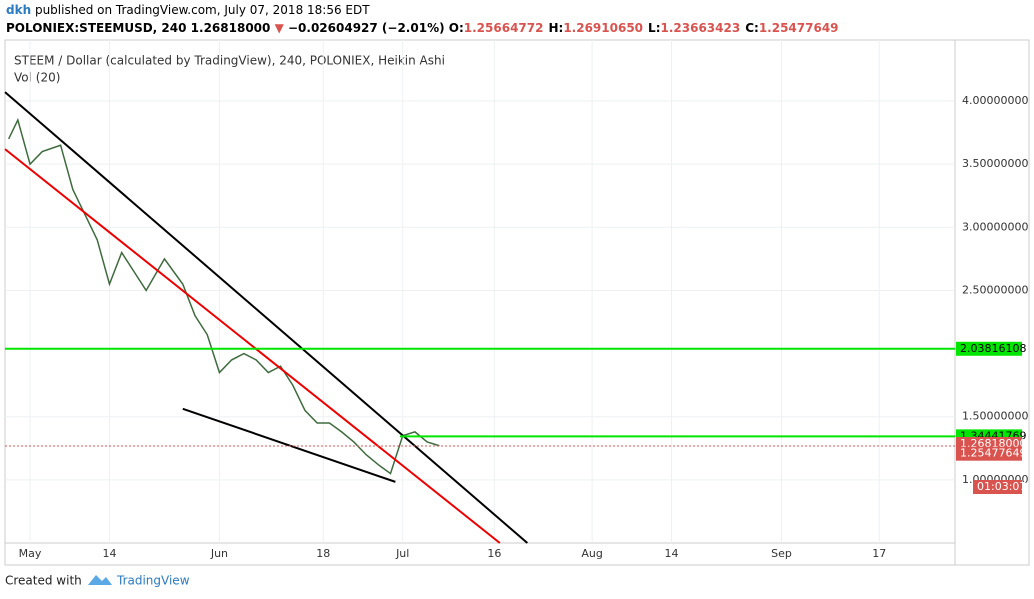 The height and width of the screenshot is (599, 1034). What do you see at coordinates (96, 28) in the screenshot?
I see `symbol: POLONIEX:STEEMUSD, 240` at bounding box center [96, 28].